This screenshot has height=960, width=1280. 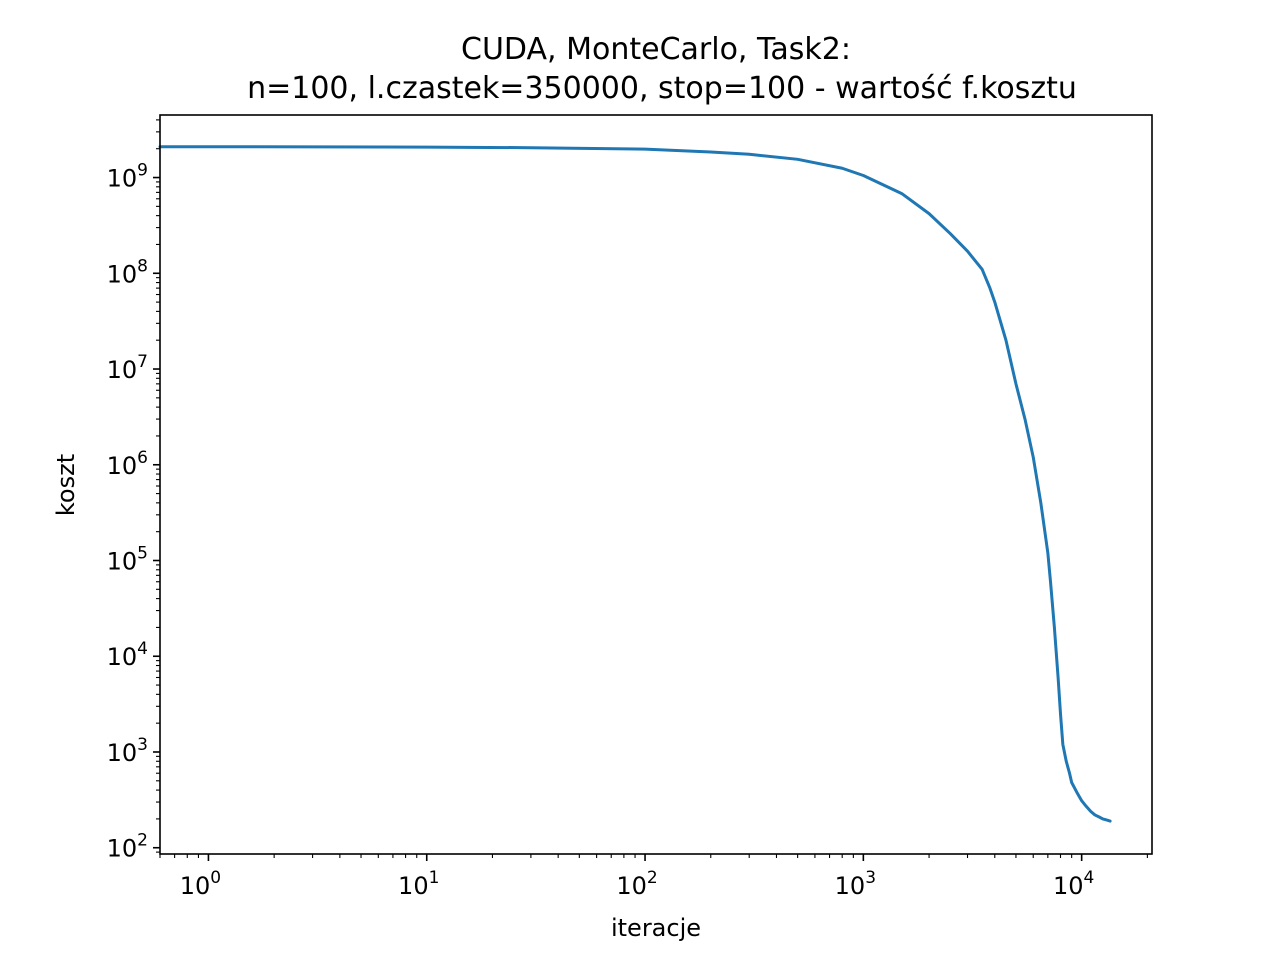 I want to click on y-axis-label: koszt, so click(x=66, y=485).